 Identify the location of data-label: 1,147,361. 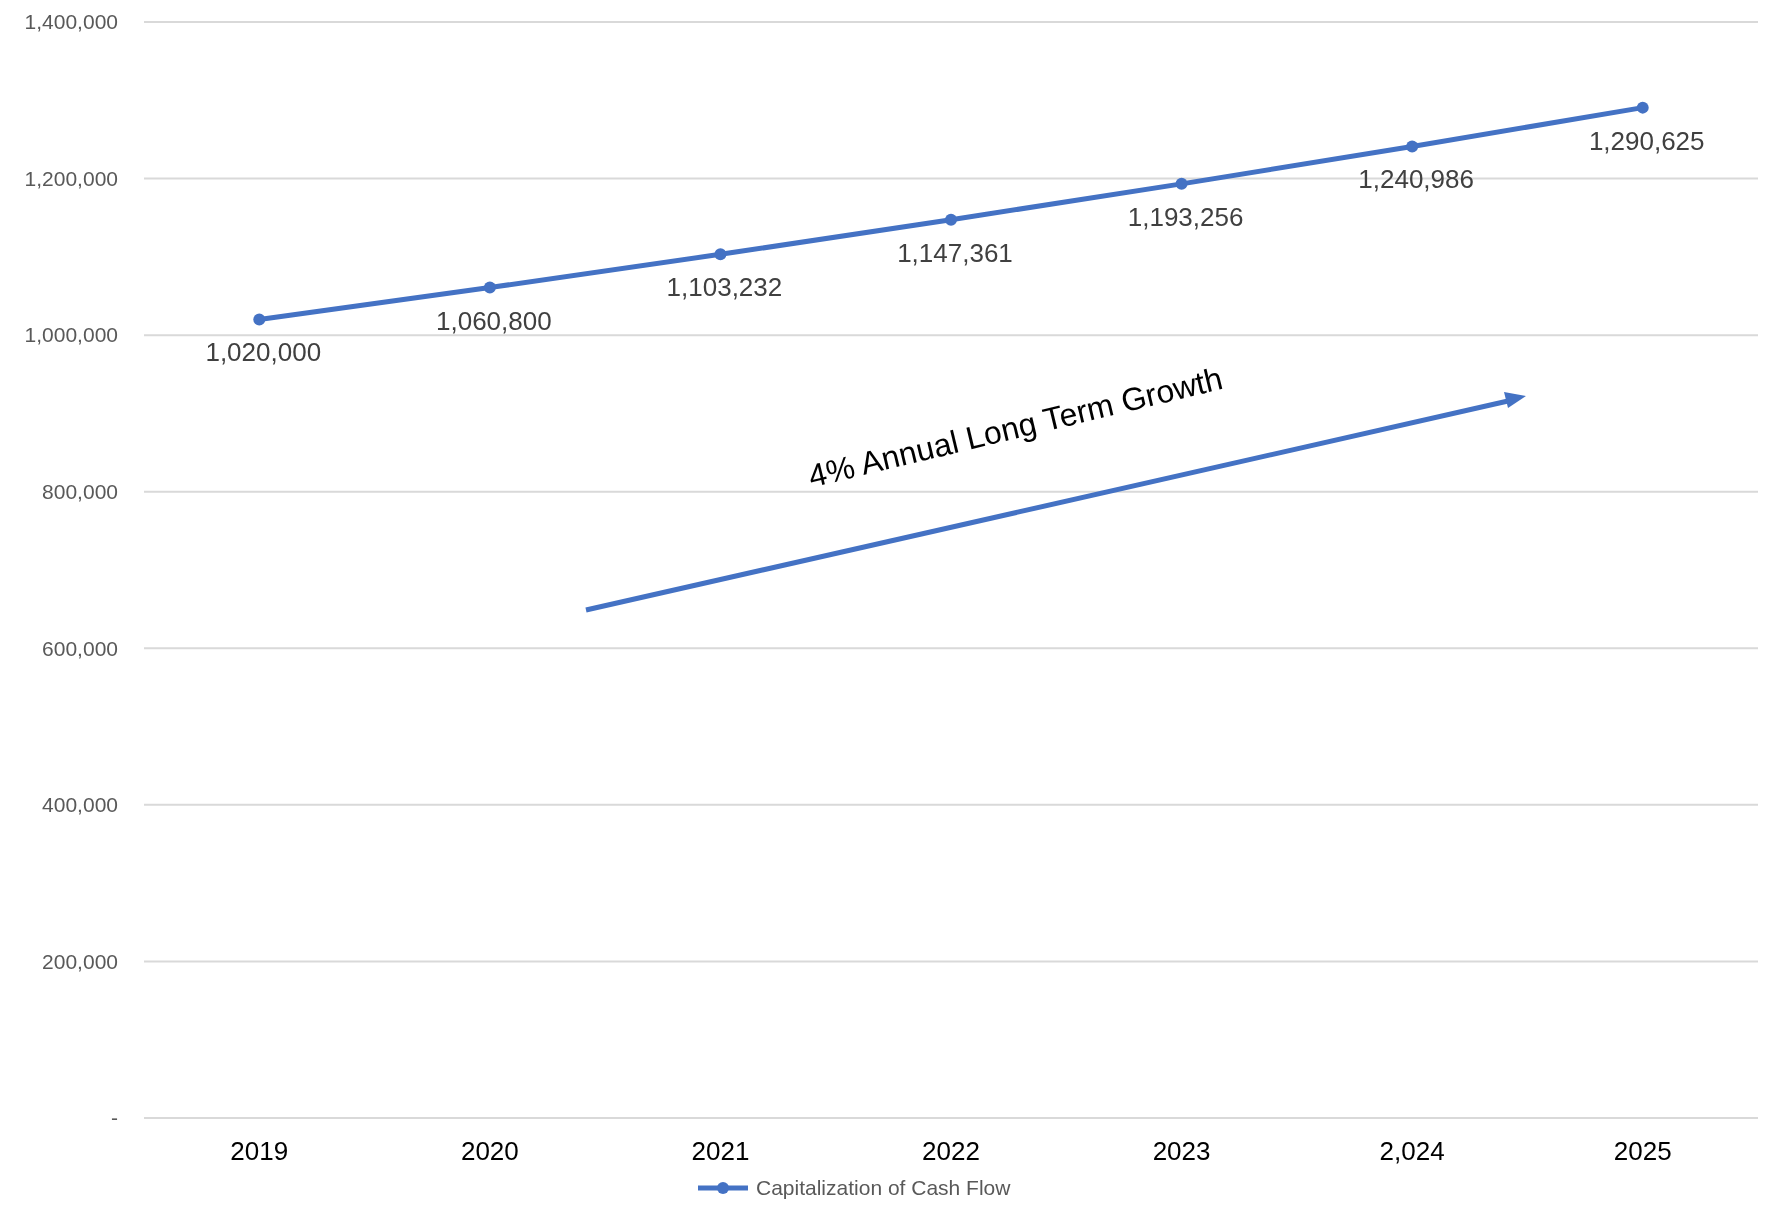
(955, 252).